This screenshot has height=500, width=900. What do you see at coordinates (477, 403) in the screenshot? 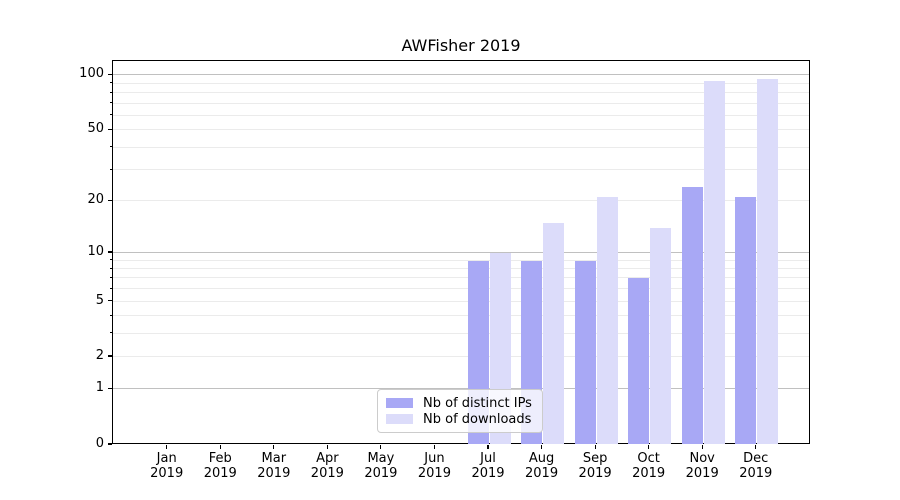
I see `legend-label-distinct-ips: Nb of distinct IPs` at bounding box center [477, 403].